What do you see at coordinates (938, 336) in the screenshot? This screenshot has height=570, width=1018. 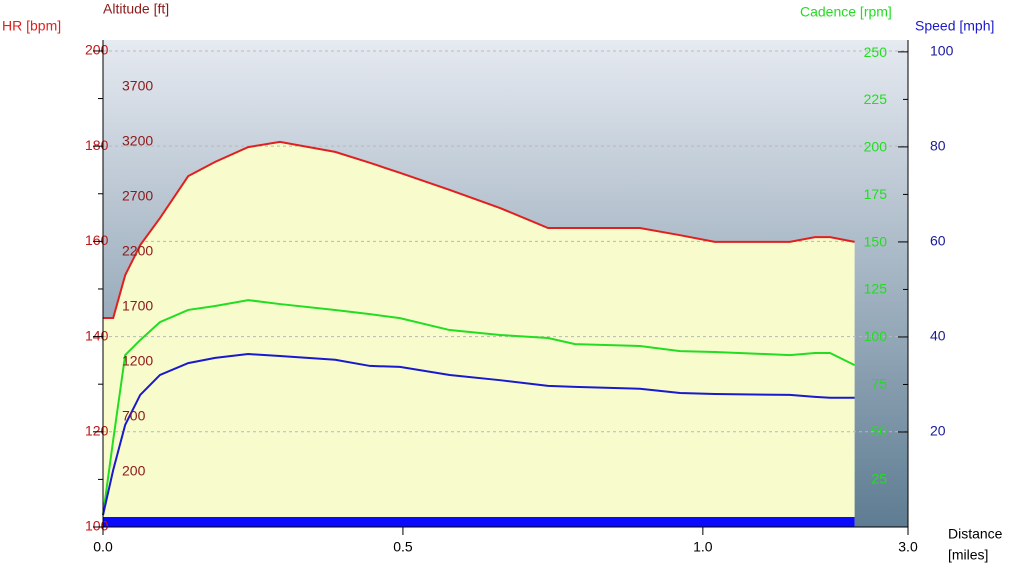 I see `y-tick-label: 40` at bounding box center [938, 336].